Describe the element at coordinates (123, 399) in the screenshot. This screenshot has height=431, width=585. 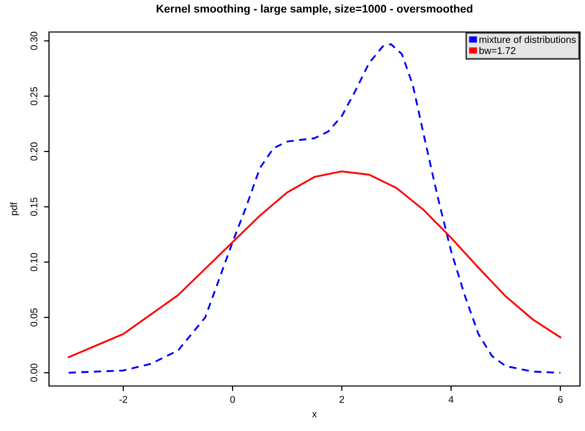
I see `x-tick-label: -2` at that location.